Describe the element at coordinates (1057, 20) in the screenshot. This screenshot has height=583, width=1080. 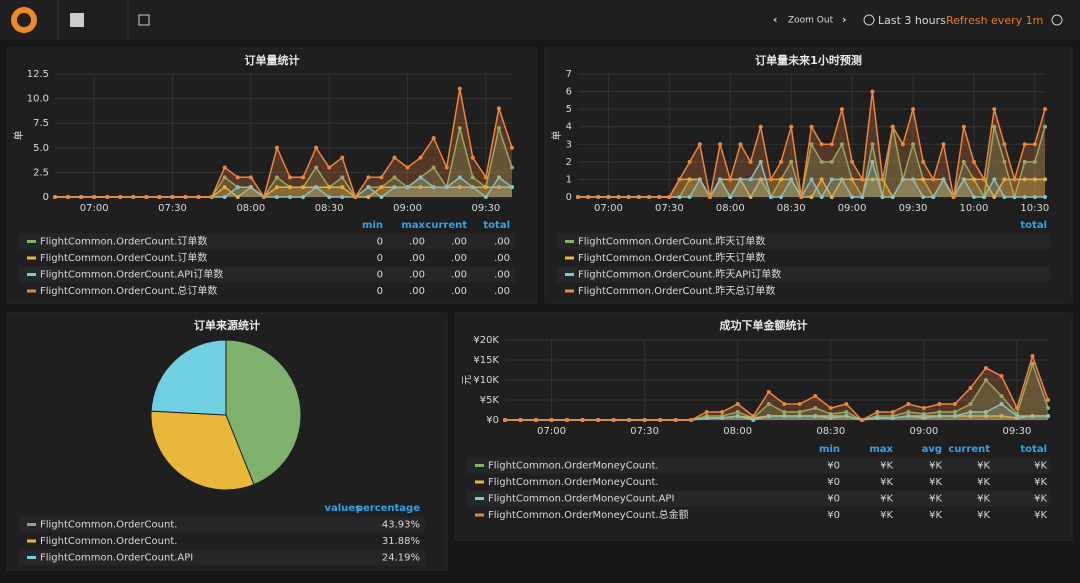
I see `refresh-icon` at that location.